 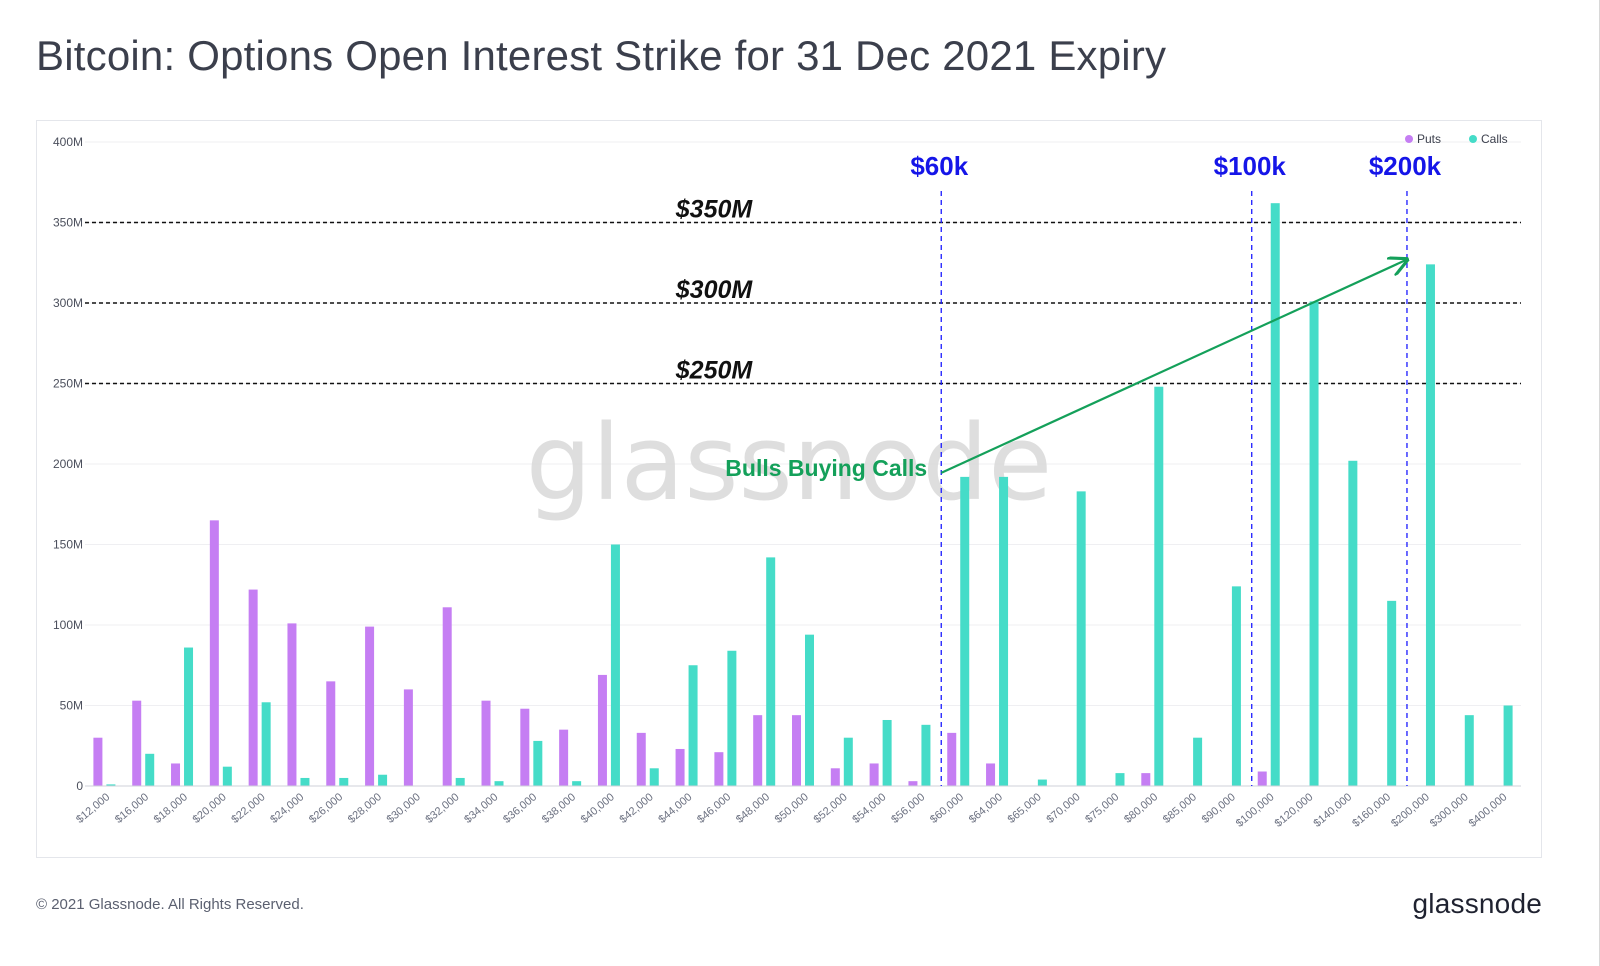 What do you see at coordinates (947, 808) in the screenshot?
I see `x-tick-label: $60,000` at bounding box center [947, 808].